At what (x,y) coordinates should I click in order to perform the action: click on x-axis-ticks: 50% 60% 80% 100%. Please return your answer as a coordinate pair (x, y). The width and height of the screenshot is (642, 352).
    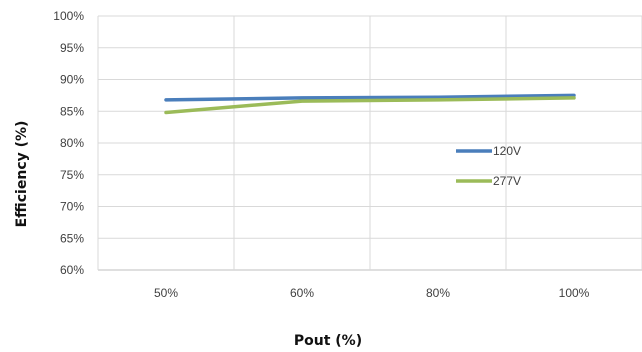
    Looking at the image, I should click on (372, 293).